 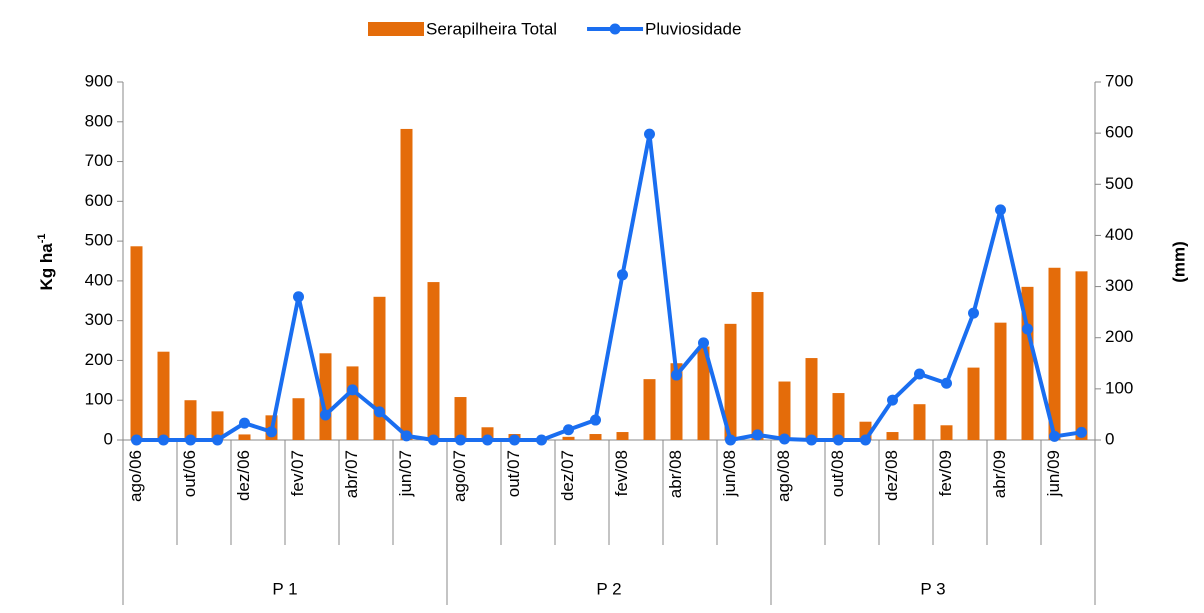 What do you see at coordinates (615, 29) in the screenshot?
I see `legend-swatch` at bounding box center [615, 29].